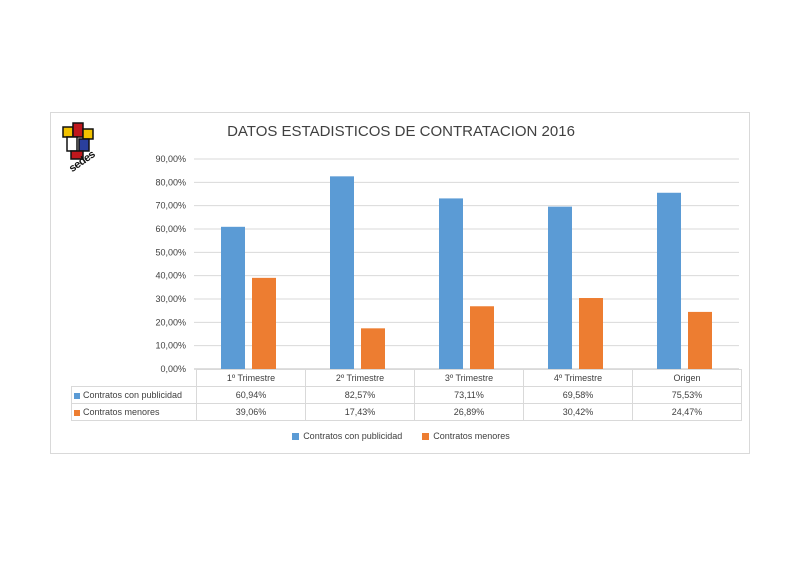 The width and height of the screenshot is (800, 565). What do you see at coordinates (170, 159) in the screenshot?
I see `y-tick-label: 90,00%` at bounding box center [170, 159].